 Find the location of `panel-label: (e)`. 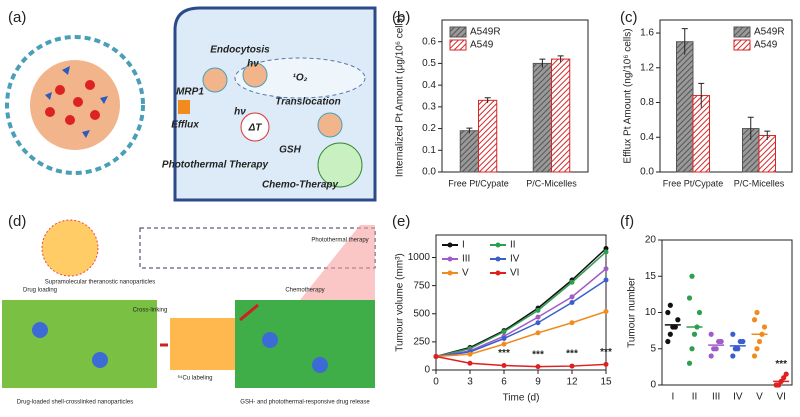

panel-label: (e) is located at coordinates (401, 221).